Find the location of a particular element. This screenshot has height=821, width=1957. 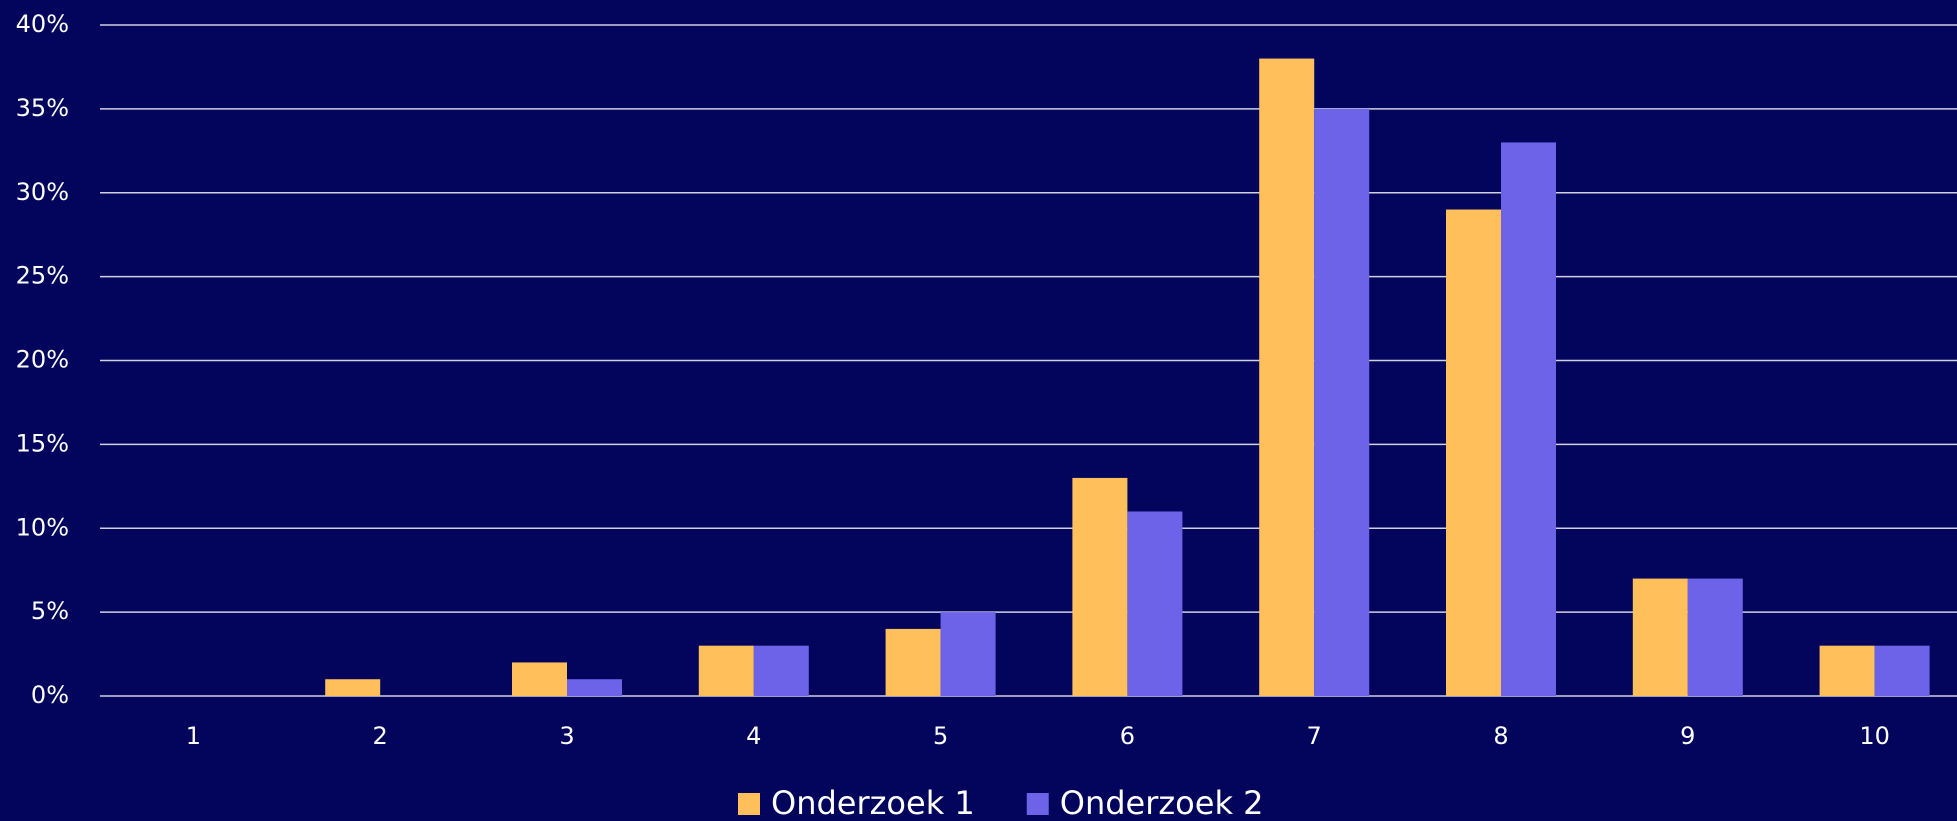

x-tick-label: 6 is located at coordinates (1127, 736).